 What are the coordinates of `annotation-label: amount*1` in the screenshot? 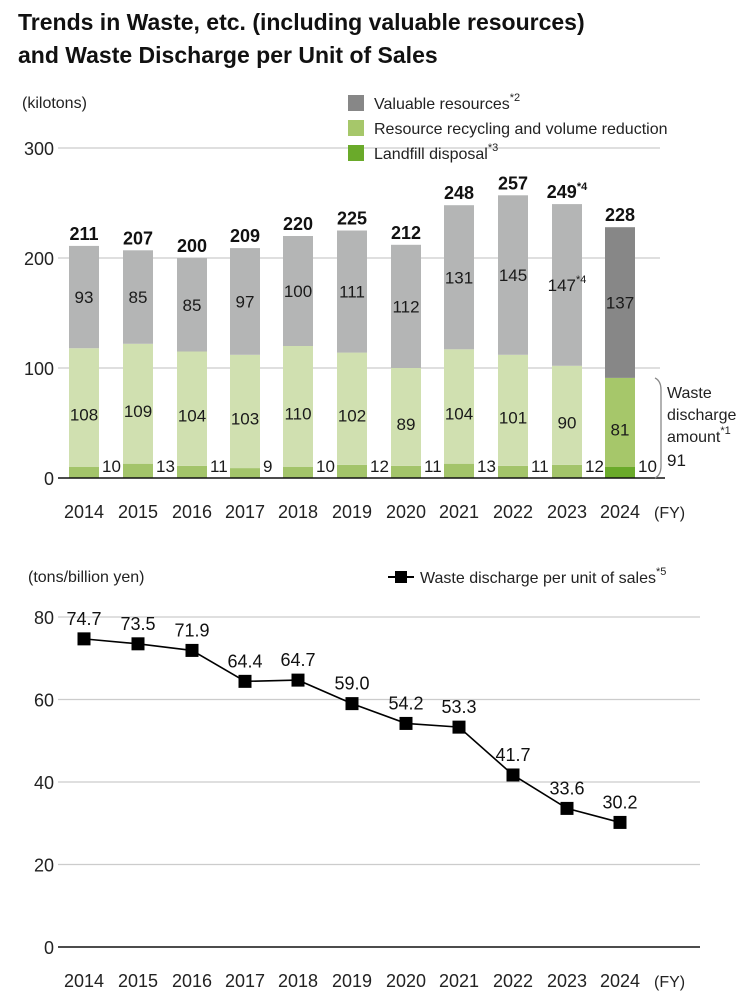 It's located at (699, 435).